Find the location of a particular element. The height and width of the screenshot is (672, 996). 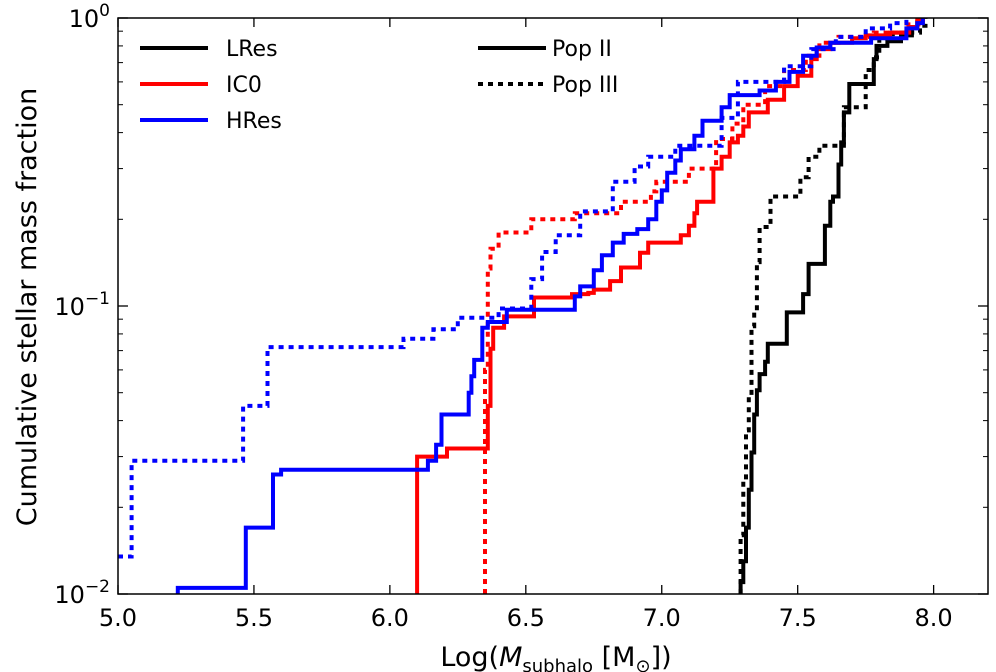

legend: LRes IC0 HRes Pop II Pop III is located at coordinates (379, 85).